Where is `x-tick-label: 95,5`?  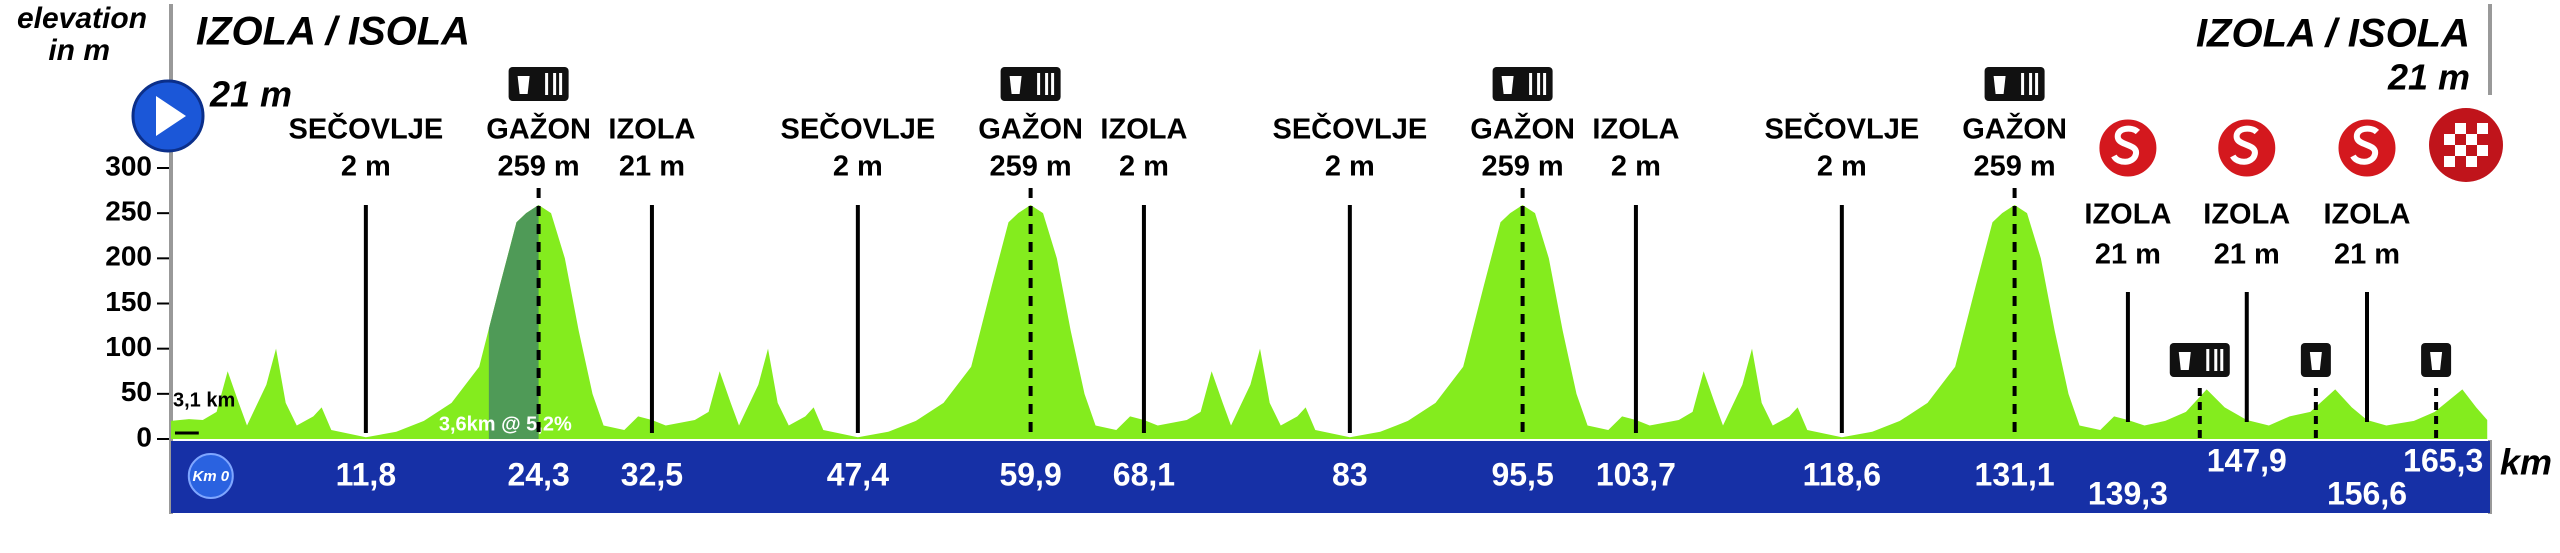
x-tick-label: 95,5 is located at coordinates (1522, 474).